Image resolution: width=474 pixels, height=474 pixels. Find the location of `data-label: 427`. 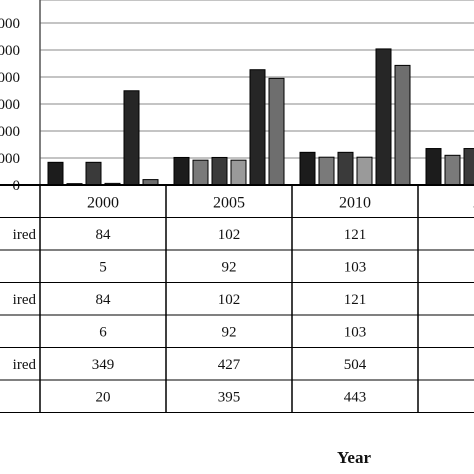

data-label: 427 is located at coordinates (229, 365).